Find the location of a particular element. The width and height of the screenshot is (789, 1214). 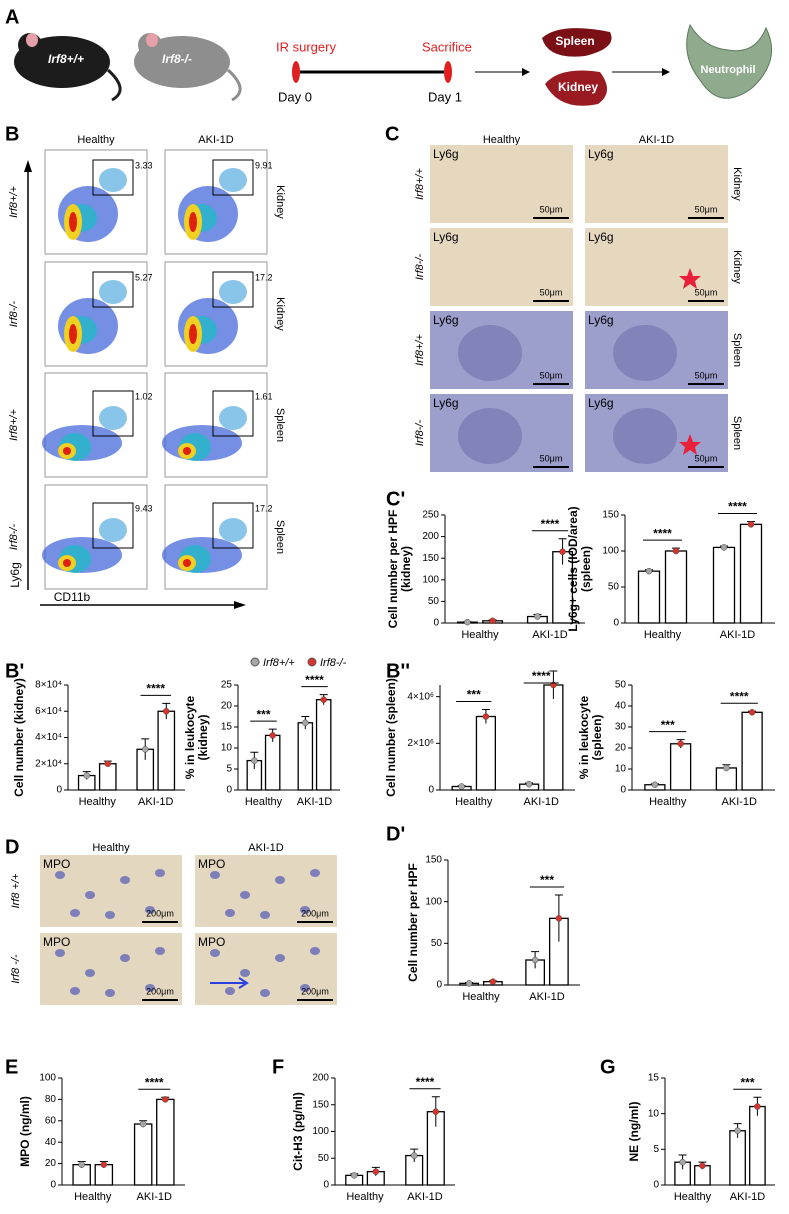

y-tick-label: 20 is located at coordinates (51, 1163).